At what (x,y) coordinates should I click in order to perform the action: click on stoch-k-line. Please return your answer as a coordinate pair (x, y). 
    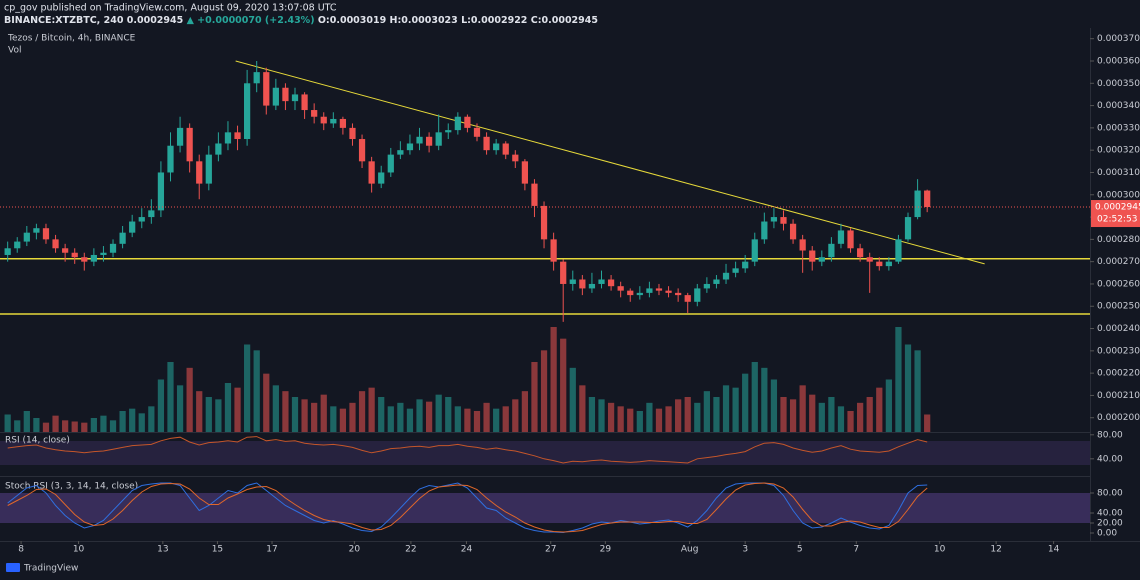
    Looking at the image, I should click on (467, 508).